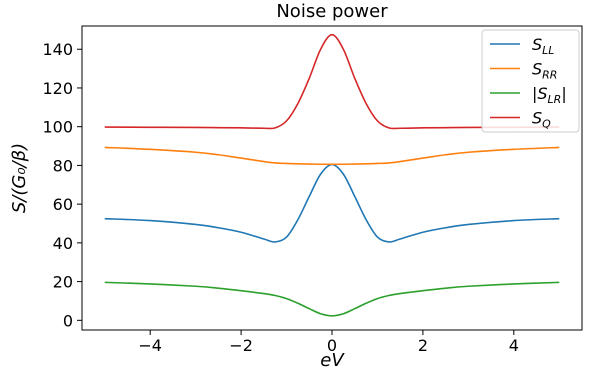 The height and width of the screenshot is (372, 602). What do you see at coordinates (63, 204) in the screenshot?
I see `y-tick-label: 60` at bounding box center [63, 204].